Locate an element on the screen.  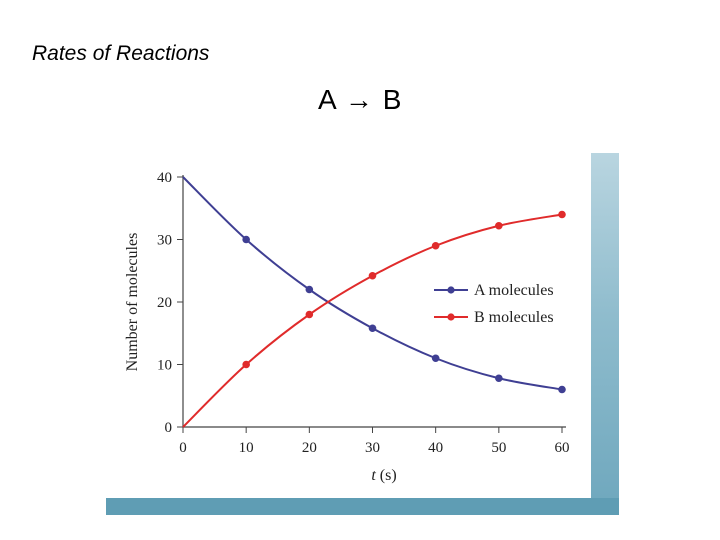
x-tick-label: 60 is located at coordinates (562, 448).